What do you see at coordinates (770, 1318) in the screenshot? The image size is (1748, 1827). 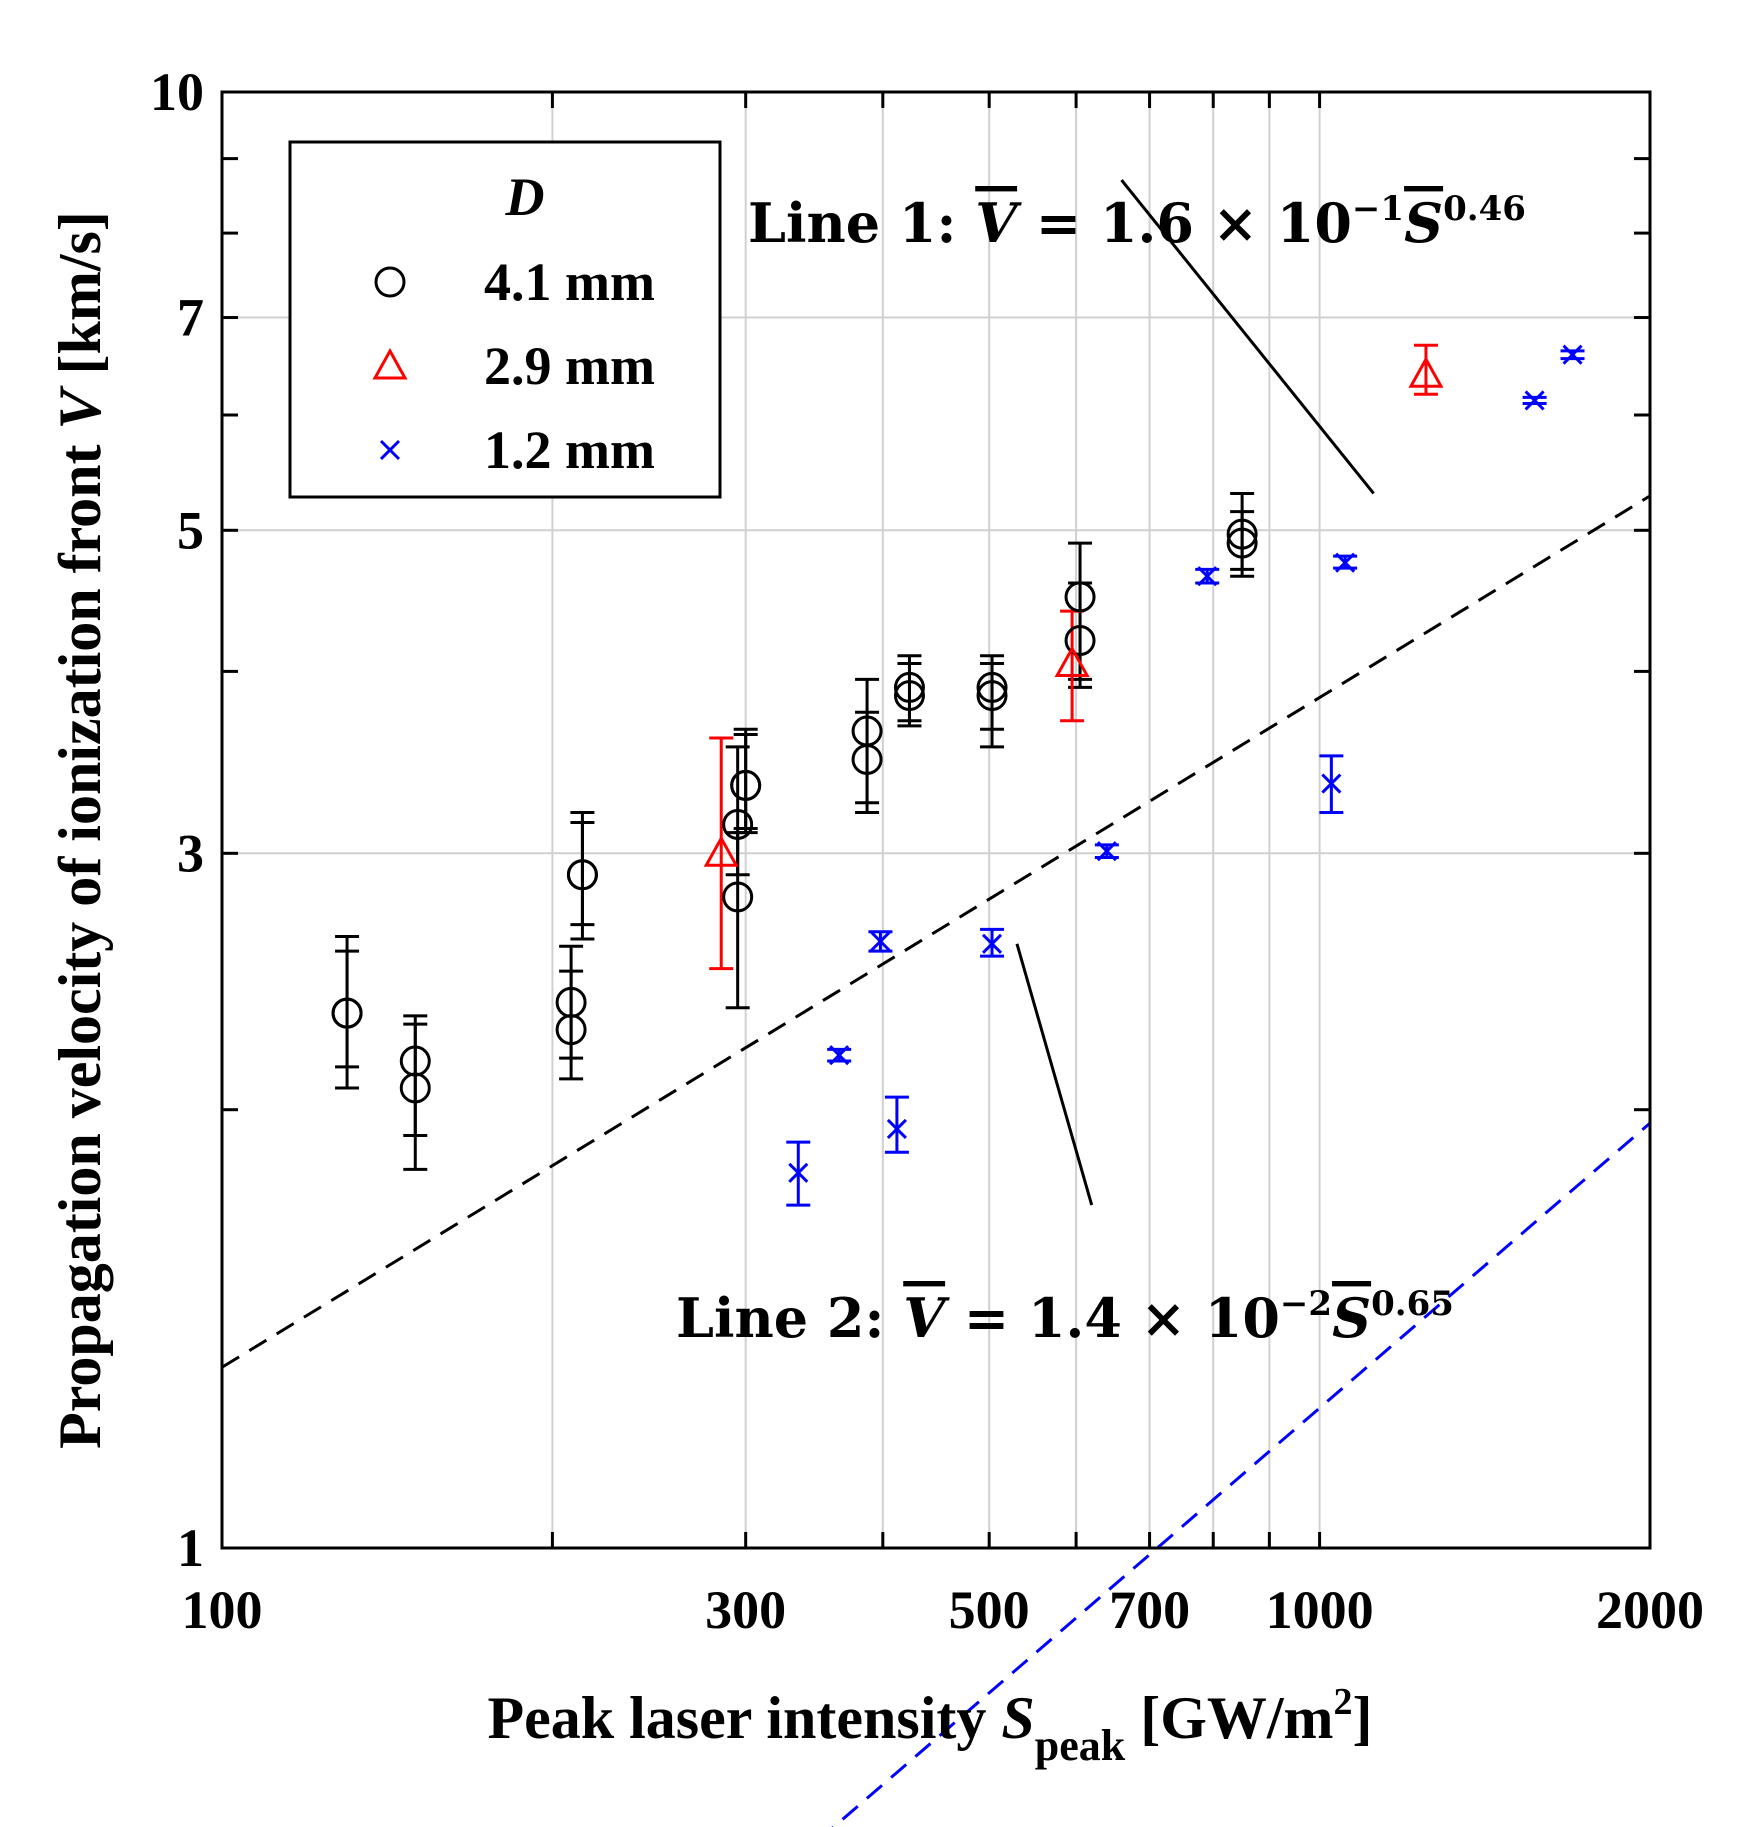 I see `line2-prefix: Line 2` at bounding box center [770, 1318].